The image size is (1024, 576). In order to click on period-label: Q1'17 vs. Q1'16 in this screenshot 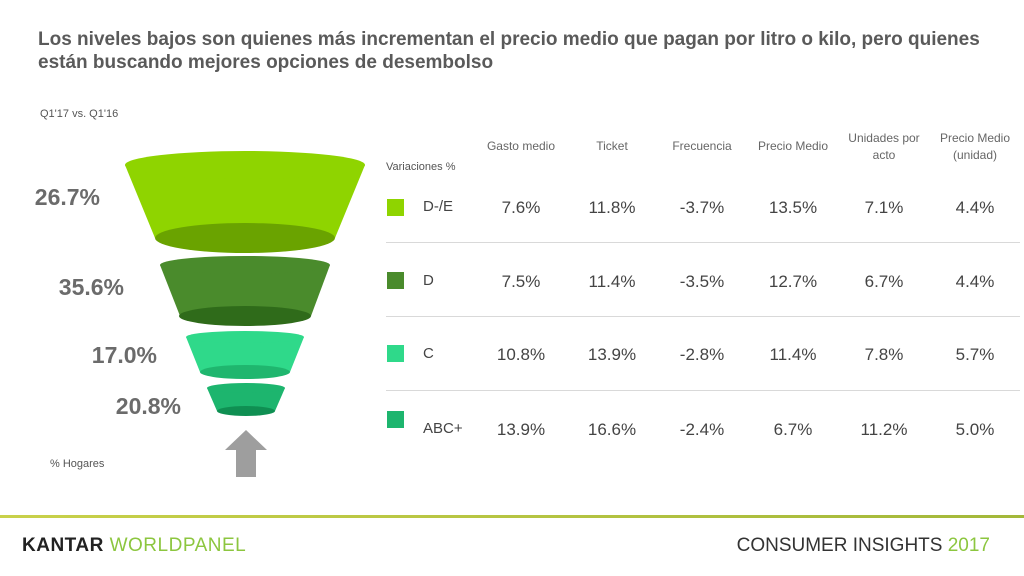, I will do `click(79, 114)`.